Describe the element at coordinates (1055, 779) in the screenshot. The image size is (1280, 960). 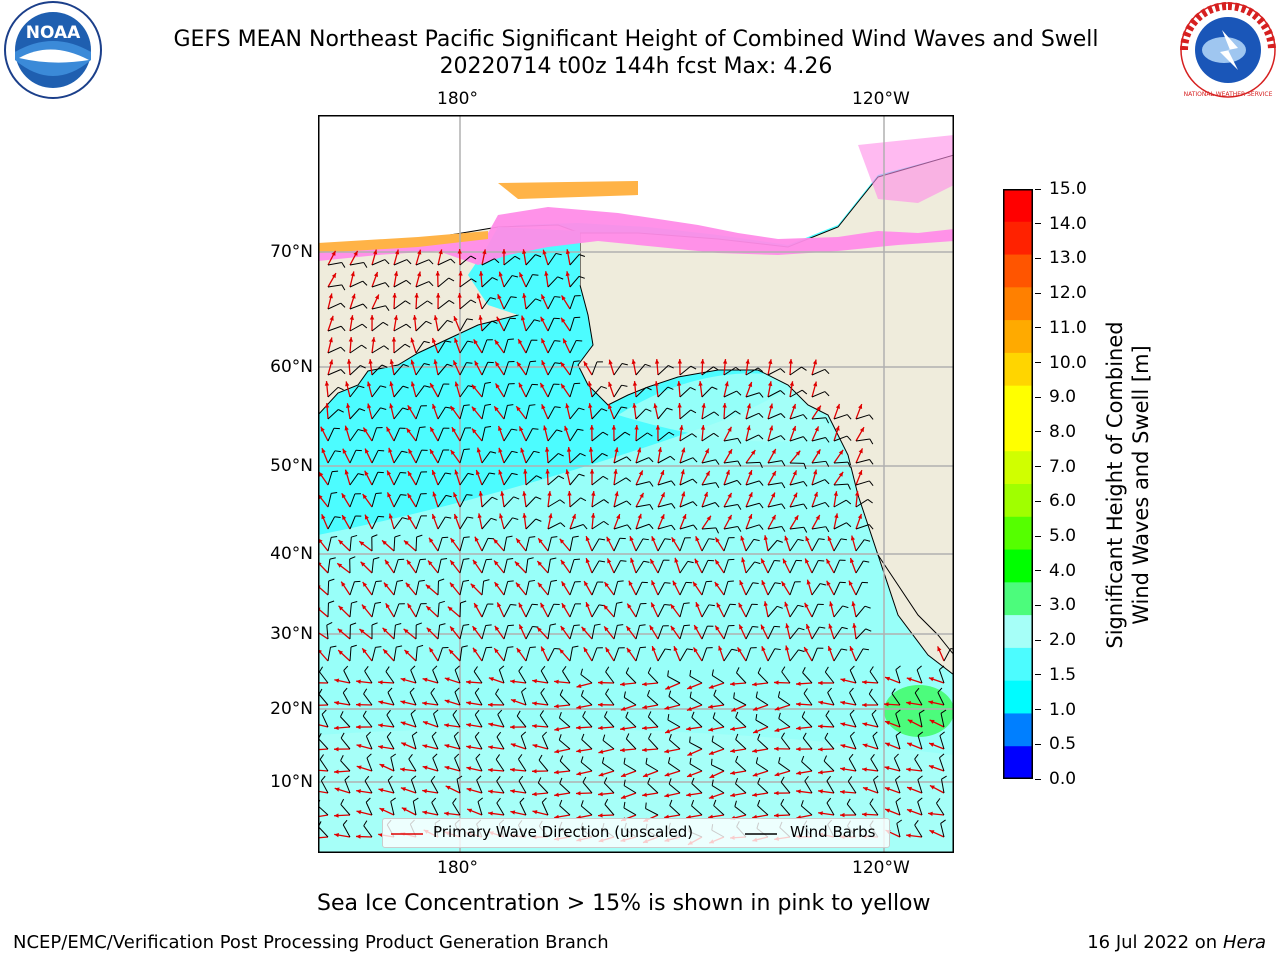
I see `colorbar-tick: 0.0` at that location.